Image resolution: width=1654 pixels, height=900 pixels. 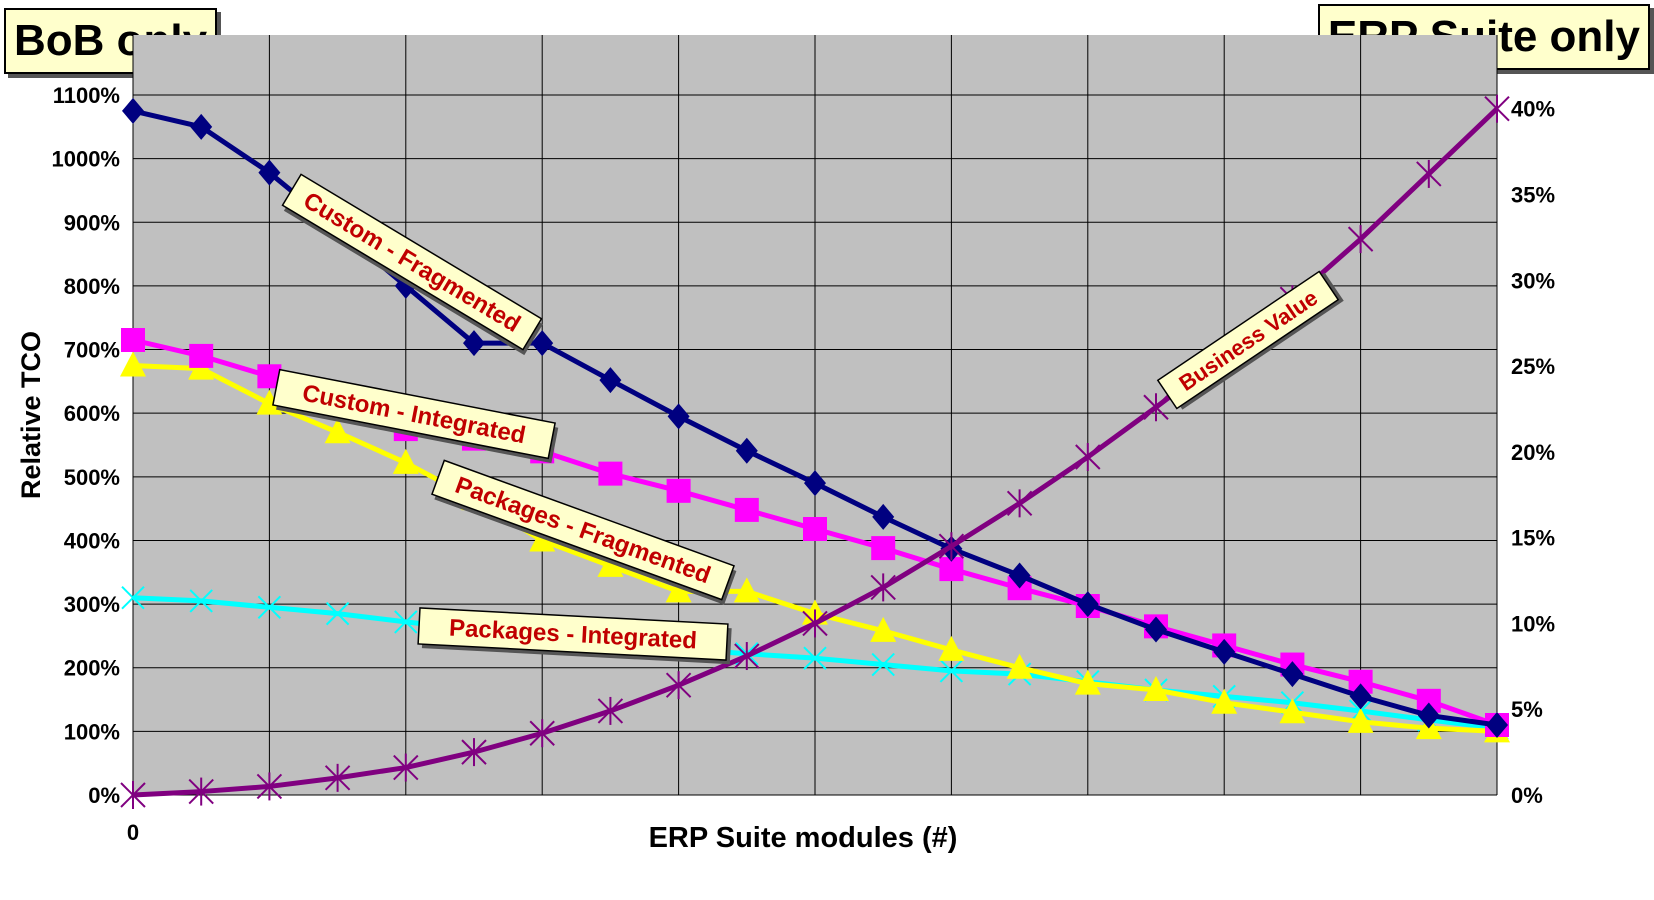 What do you see at coordinates (92, 604) in the screenshot?
I see `y-left-tick-label: 300%` at bounding box center [92, 604].